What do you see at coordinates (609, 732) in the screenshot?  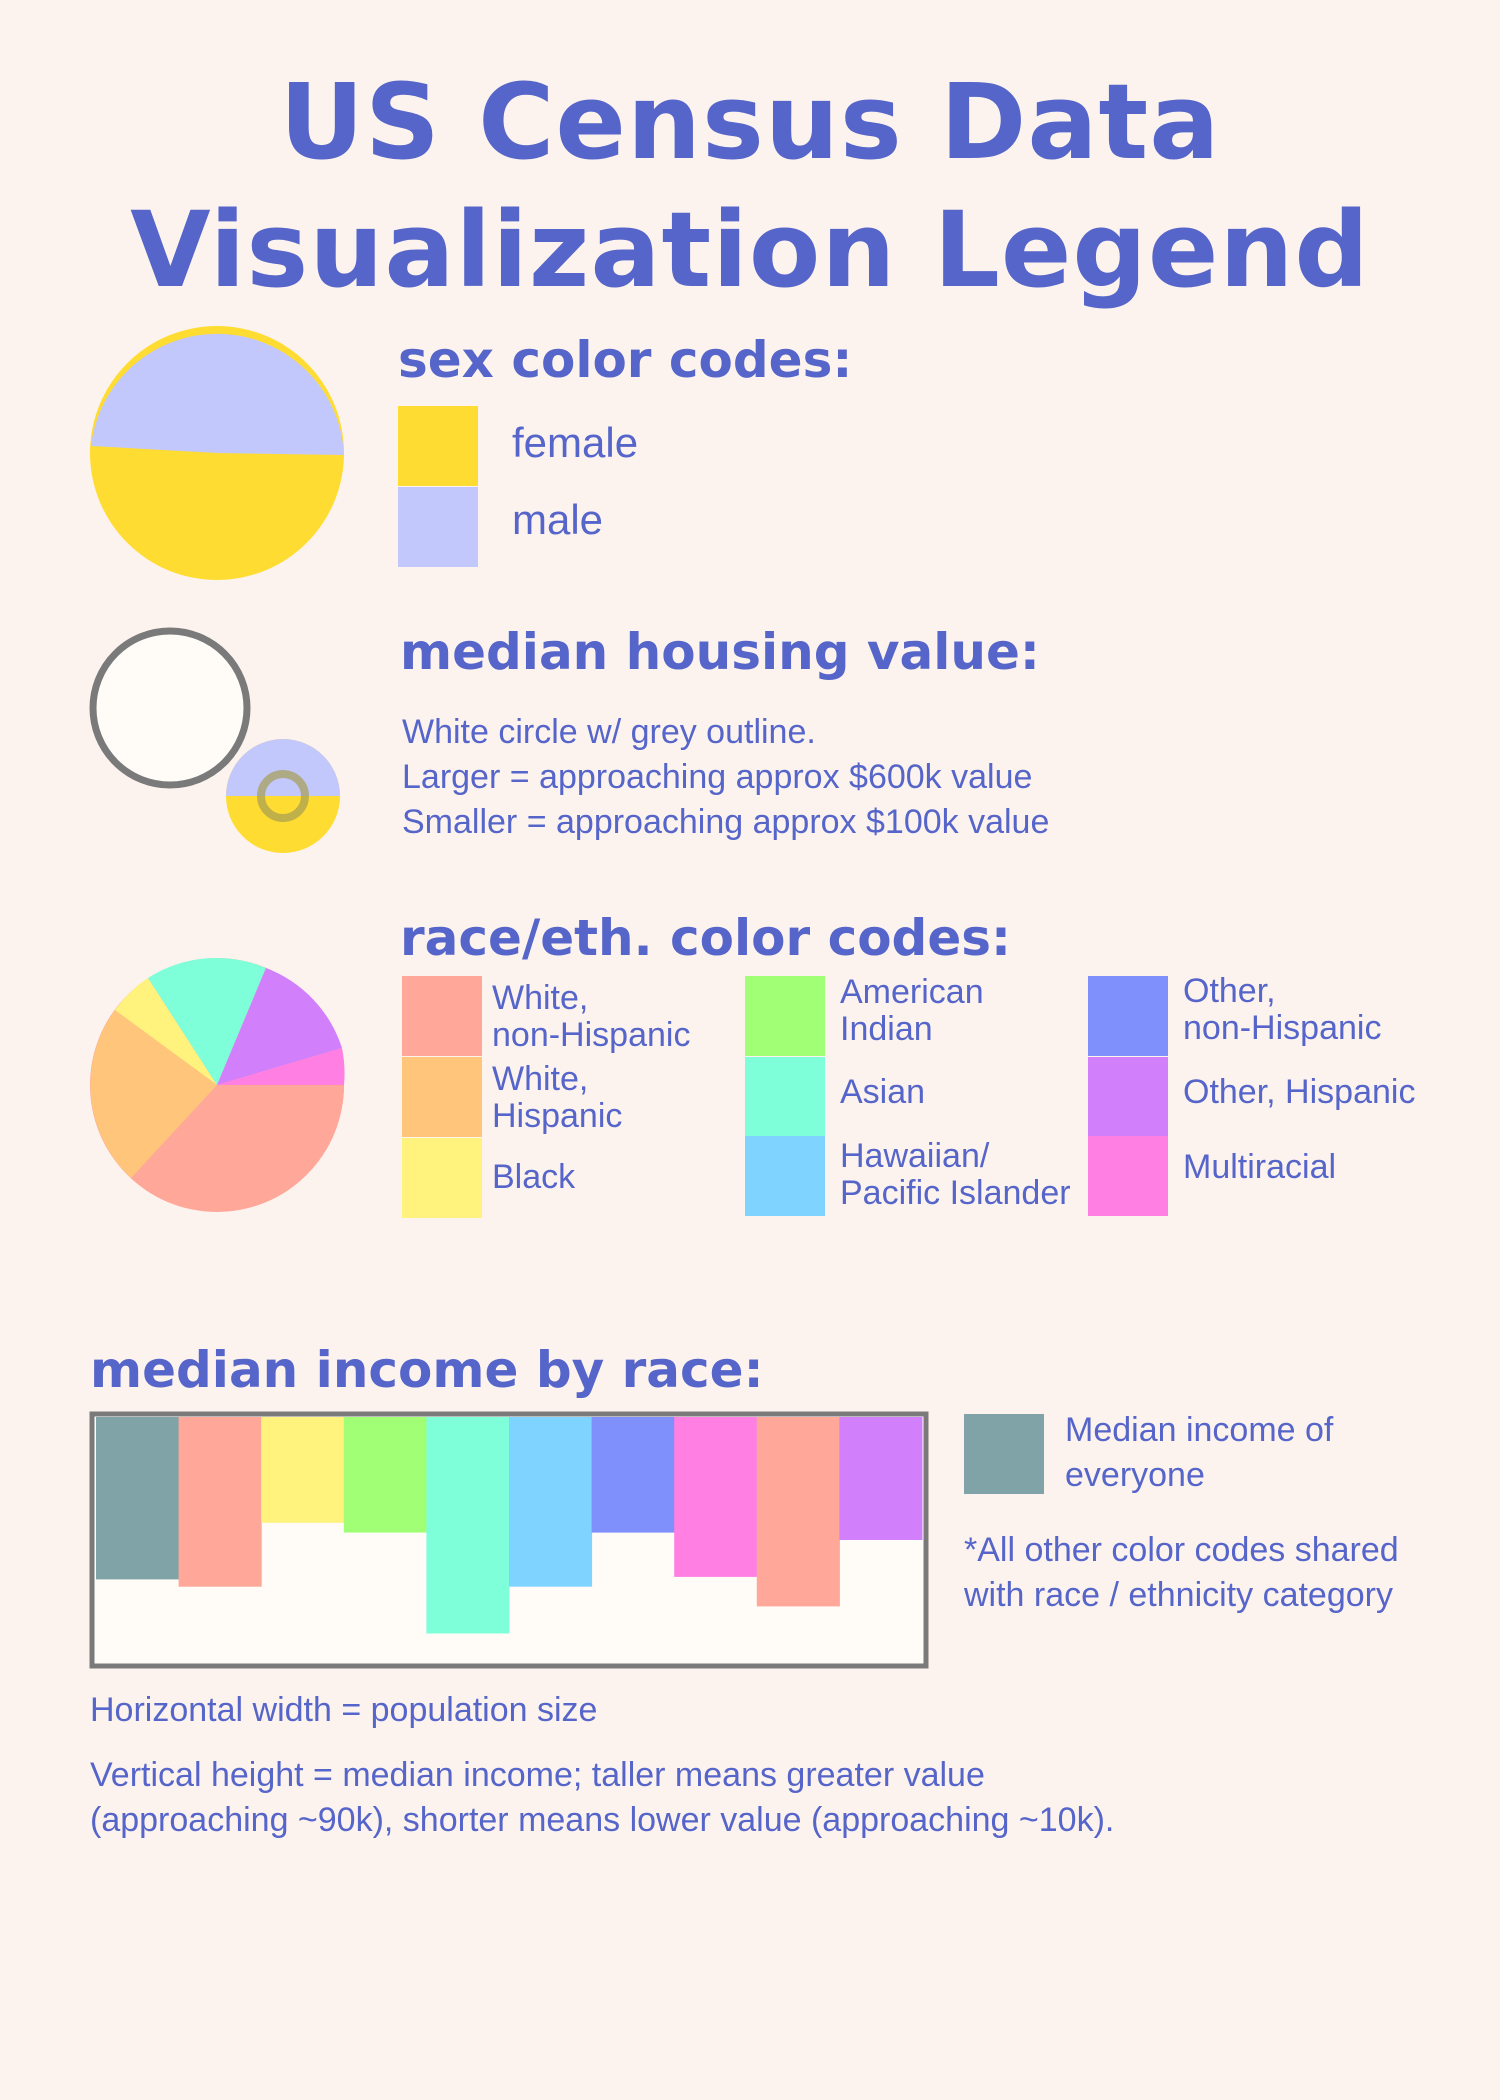 I see `housing-line-1: White circle w/ grey outline.` at bounding box center [609, 732].